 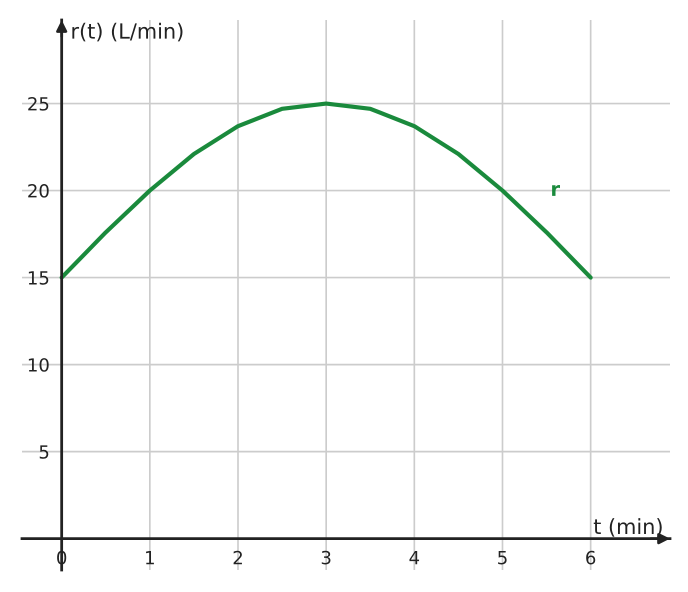 I want to click on x-tick-label: 6, so click(x=591, y=557).